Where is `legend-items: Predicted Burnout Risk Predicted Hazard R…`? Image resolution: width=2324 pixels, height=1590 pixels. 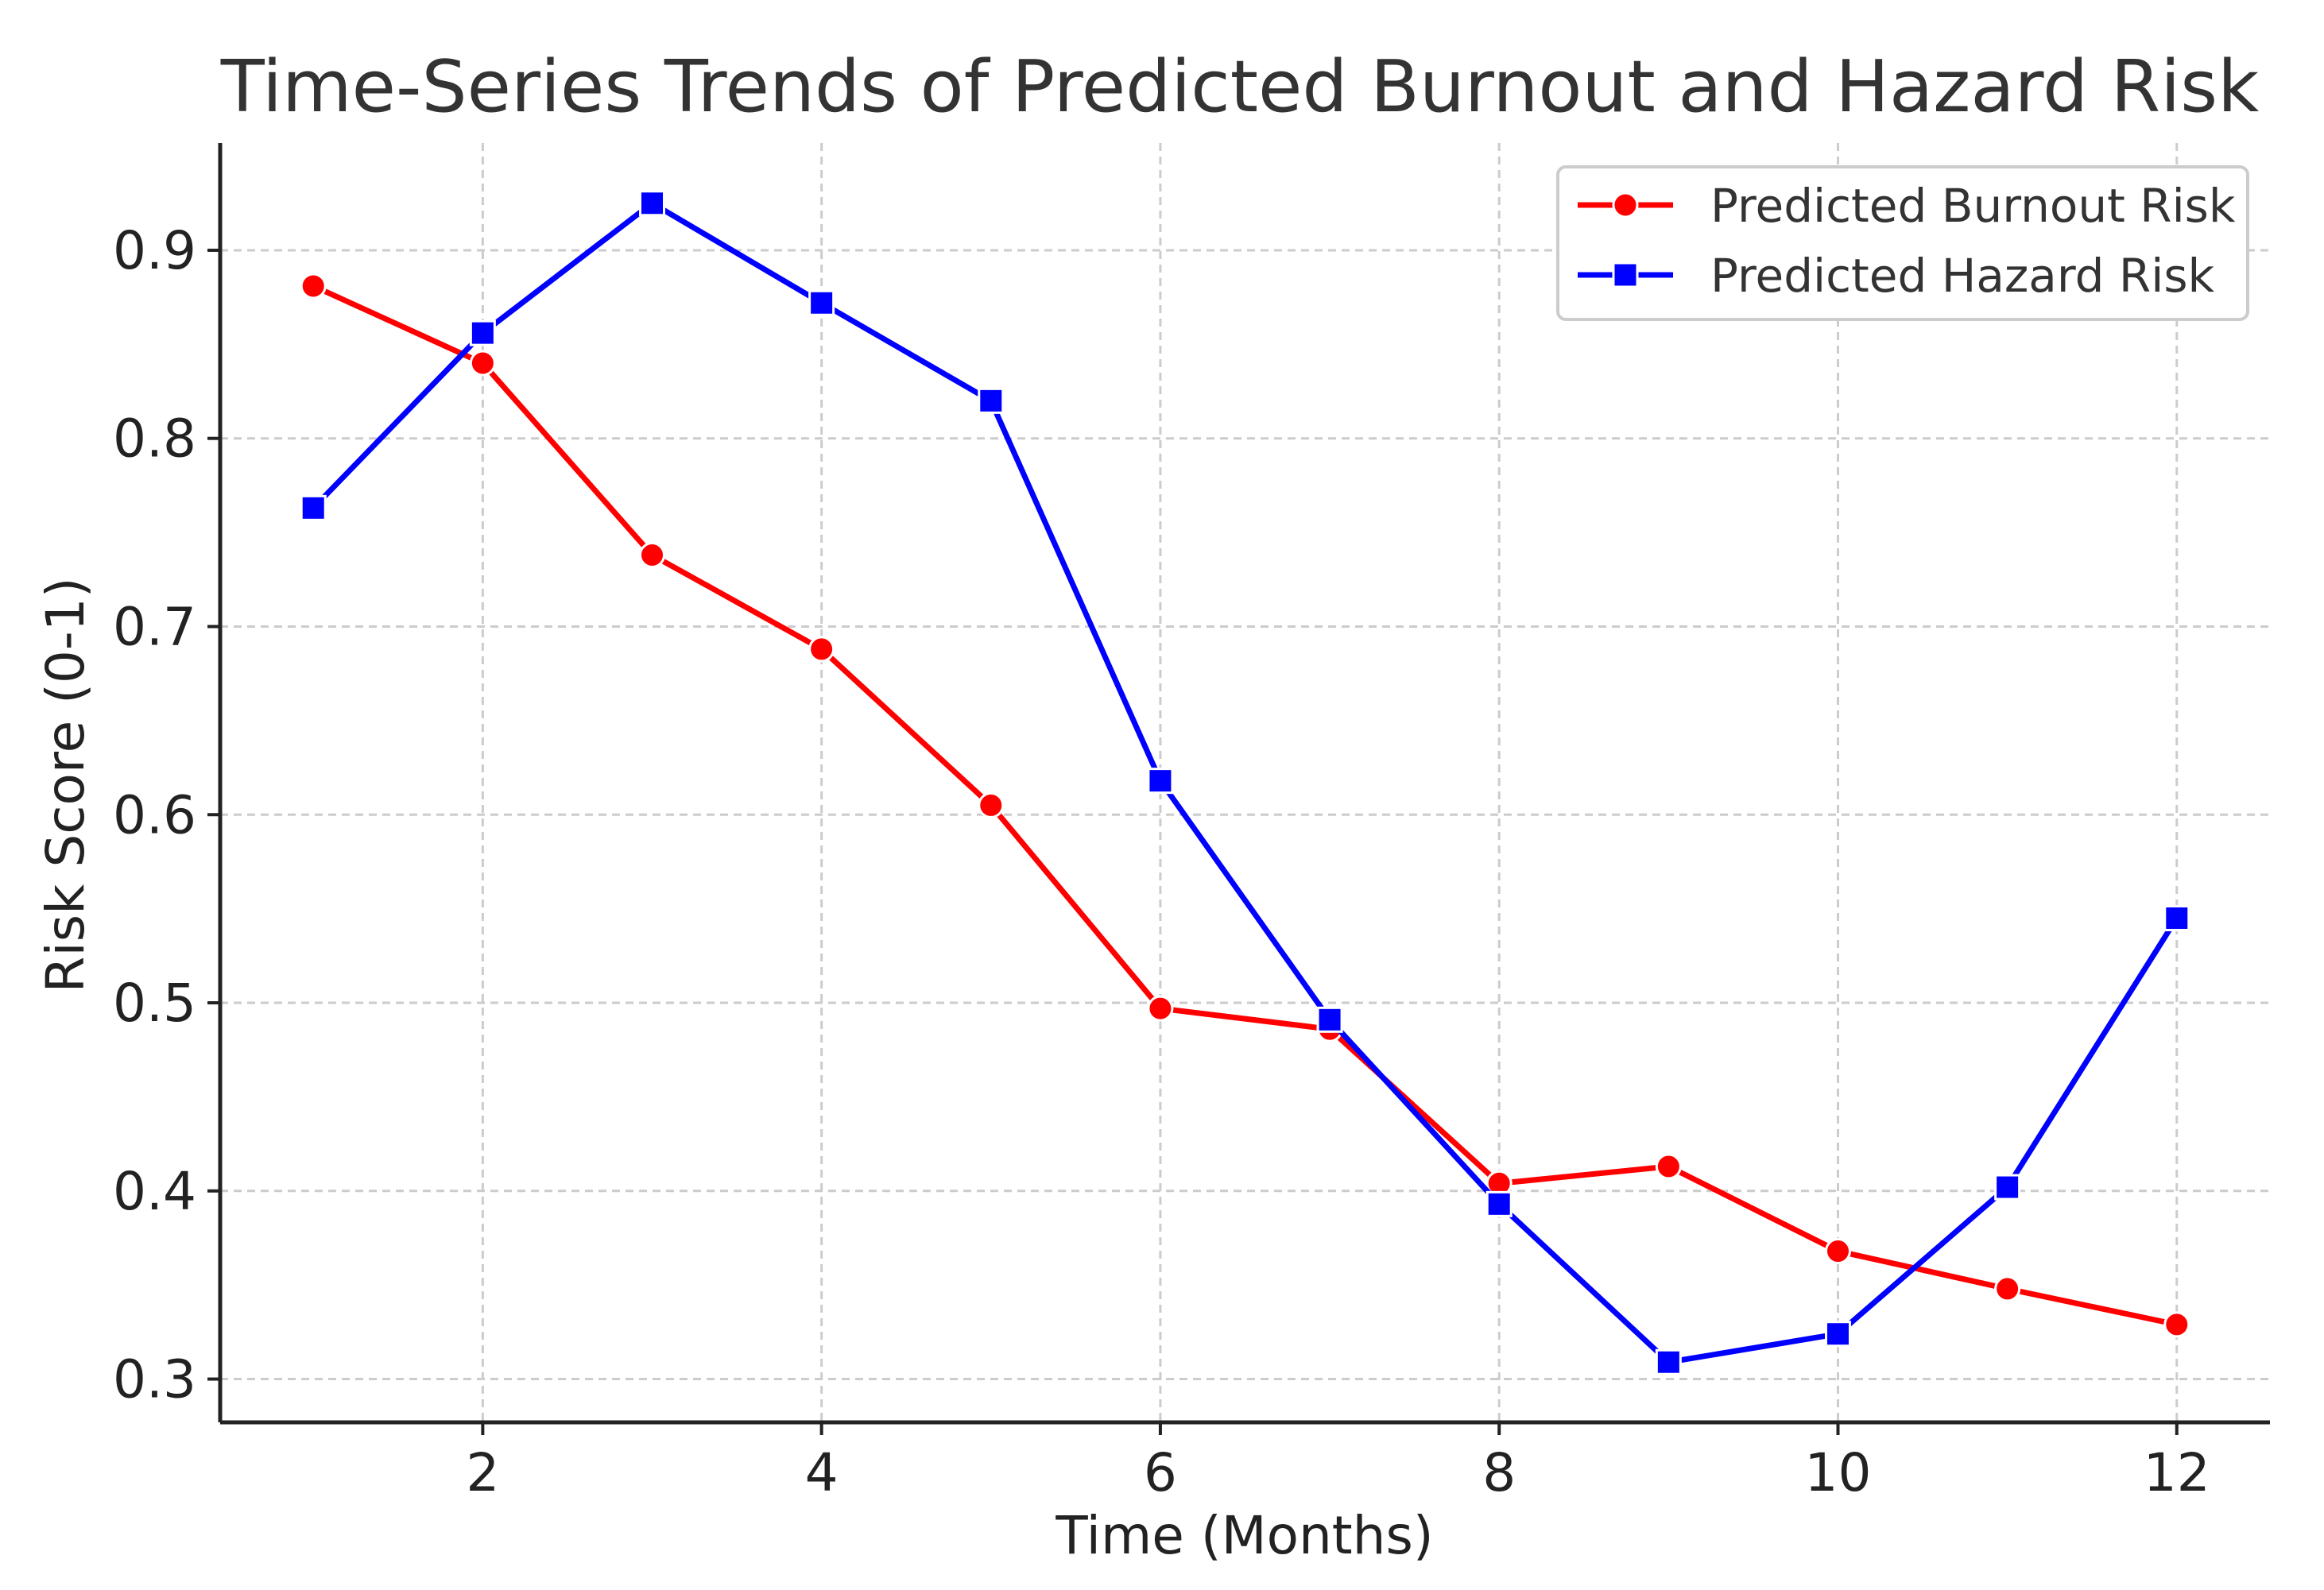 legend-items: Predicted Burnout Risk Predicted Hazard R… is located at coordinates (1907, 241).